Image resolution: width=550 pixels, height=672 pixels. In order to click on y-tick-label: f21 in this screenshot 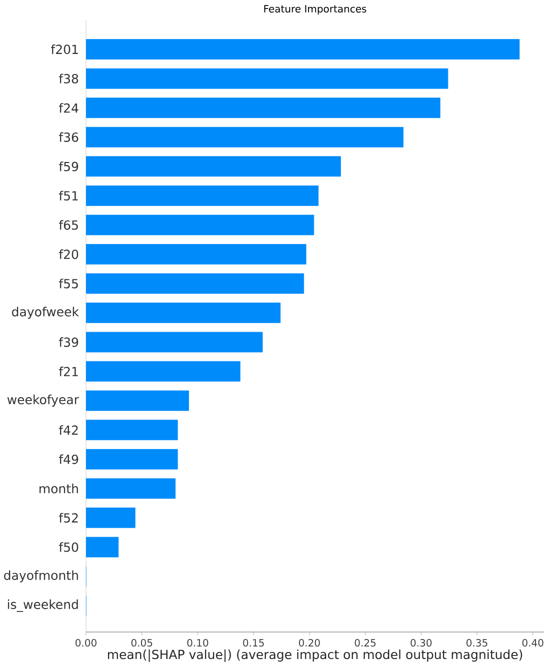, I will do `click(68, 371)`.